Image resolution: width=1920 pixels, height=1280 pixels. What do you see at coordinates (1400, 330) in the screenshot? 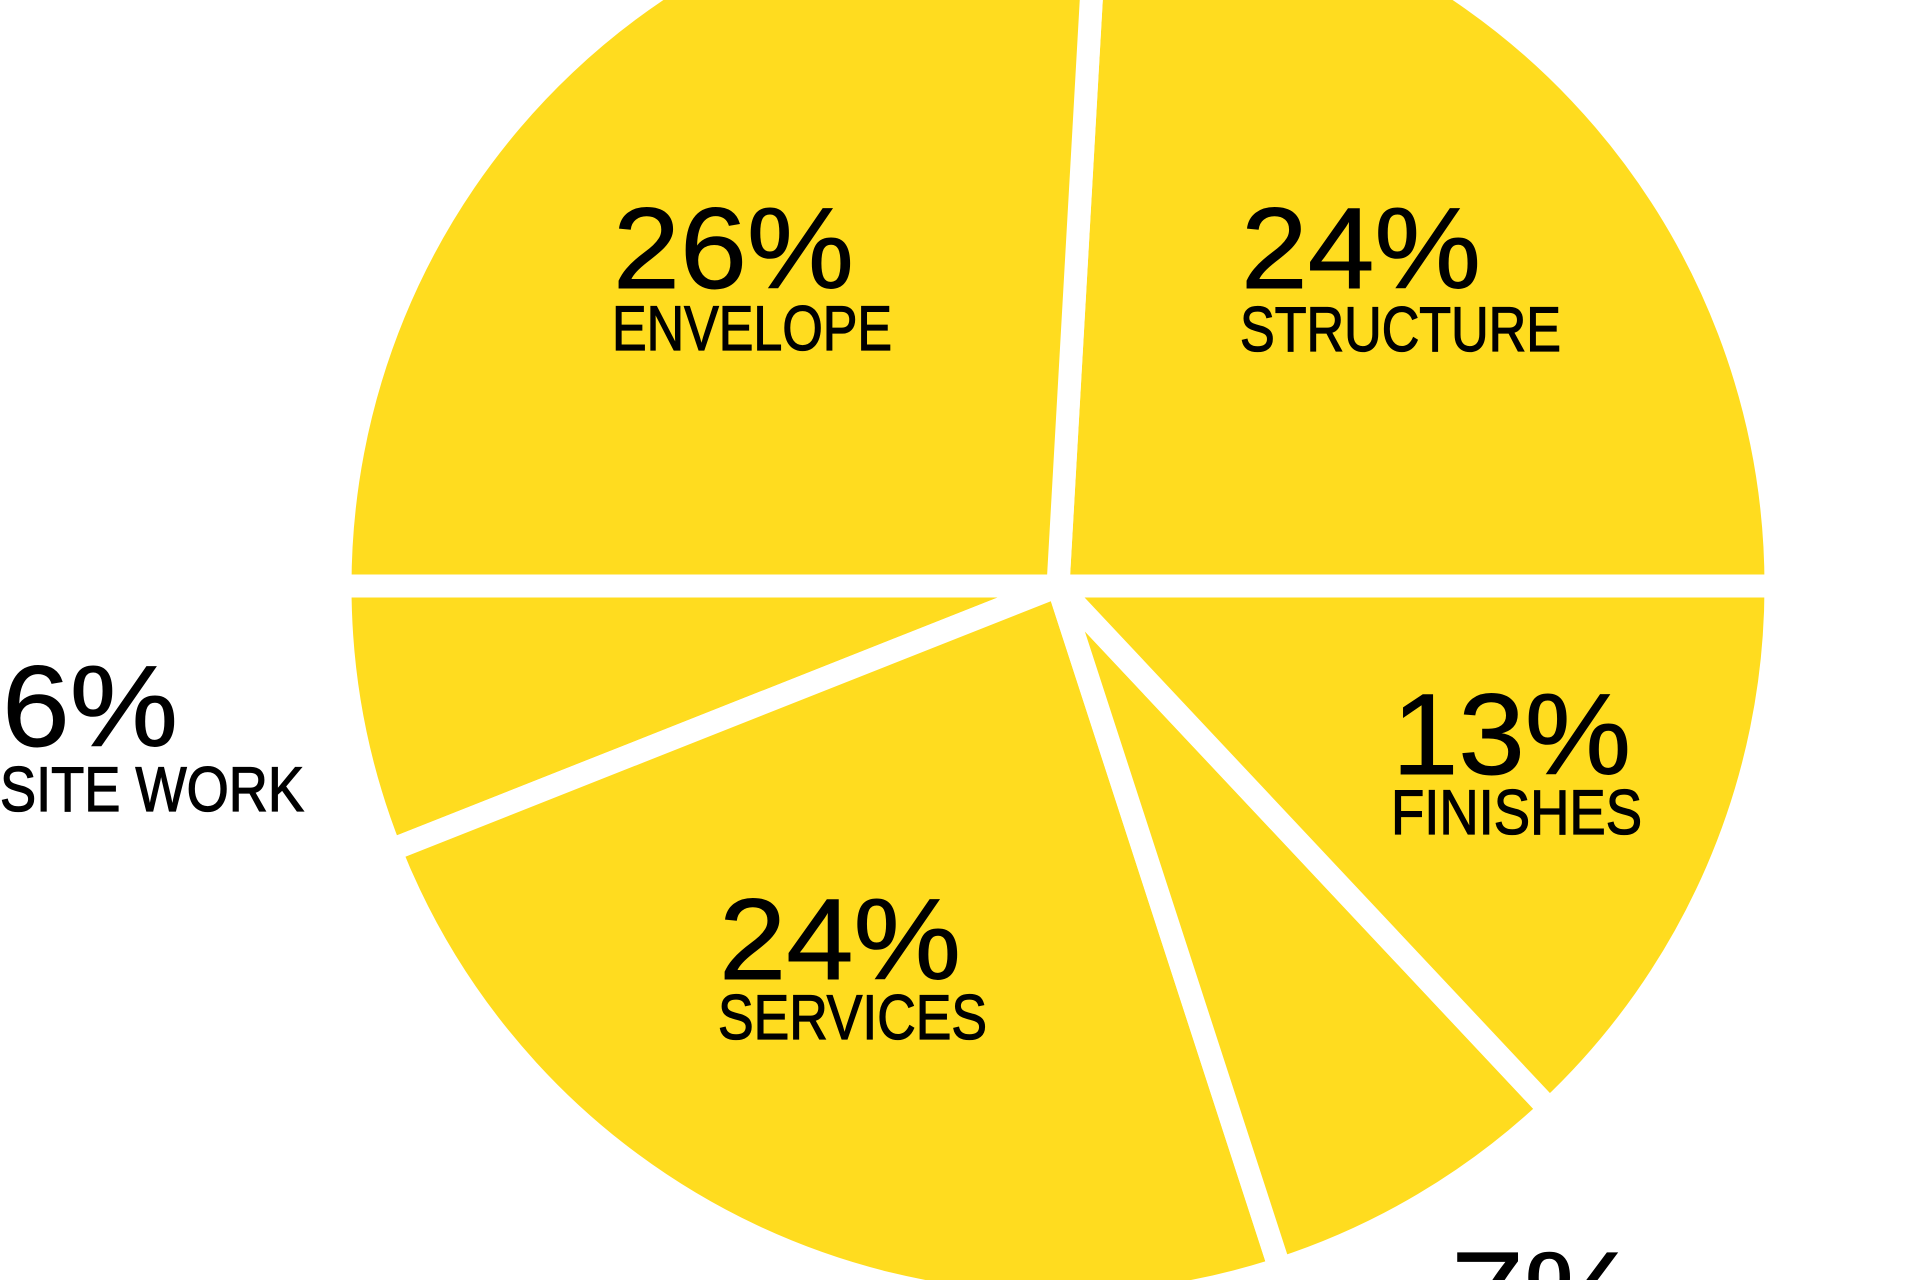
I see `svg-text: STRUCTURE` at bounding box center [1400, 330].